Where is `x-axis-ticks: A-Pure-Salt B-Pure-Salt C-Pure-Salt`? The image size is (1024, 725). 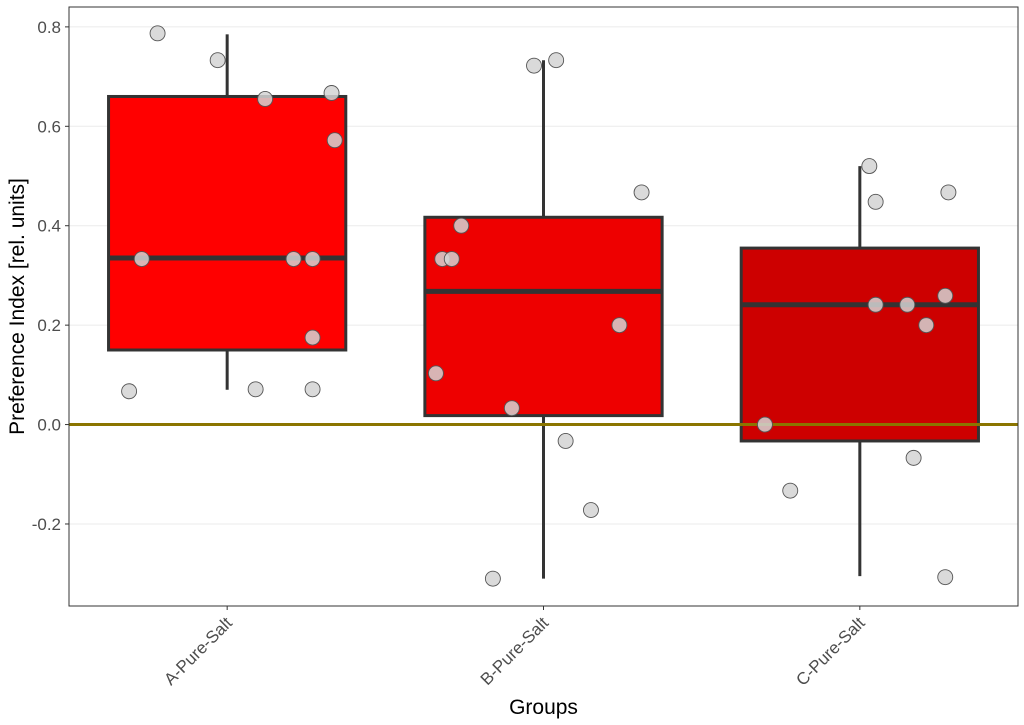 x-axis-ticks: A-Pure-Salt B-Pure-Salt C-Pure-Salt is located at coordinates (514, 648).